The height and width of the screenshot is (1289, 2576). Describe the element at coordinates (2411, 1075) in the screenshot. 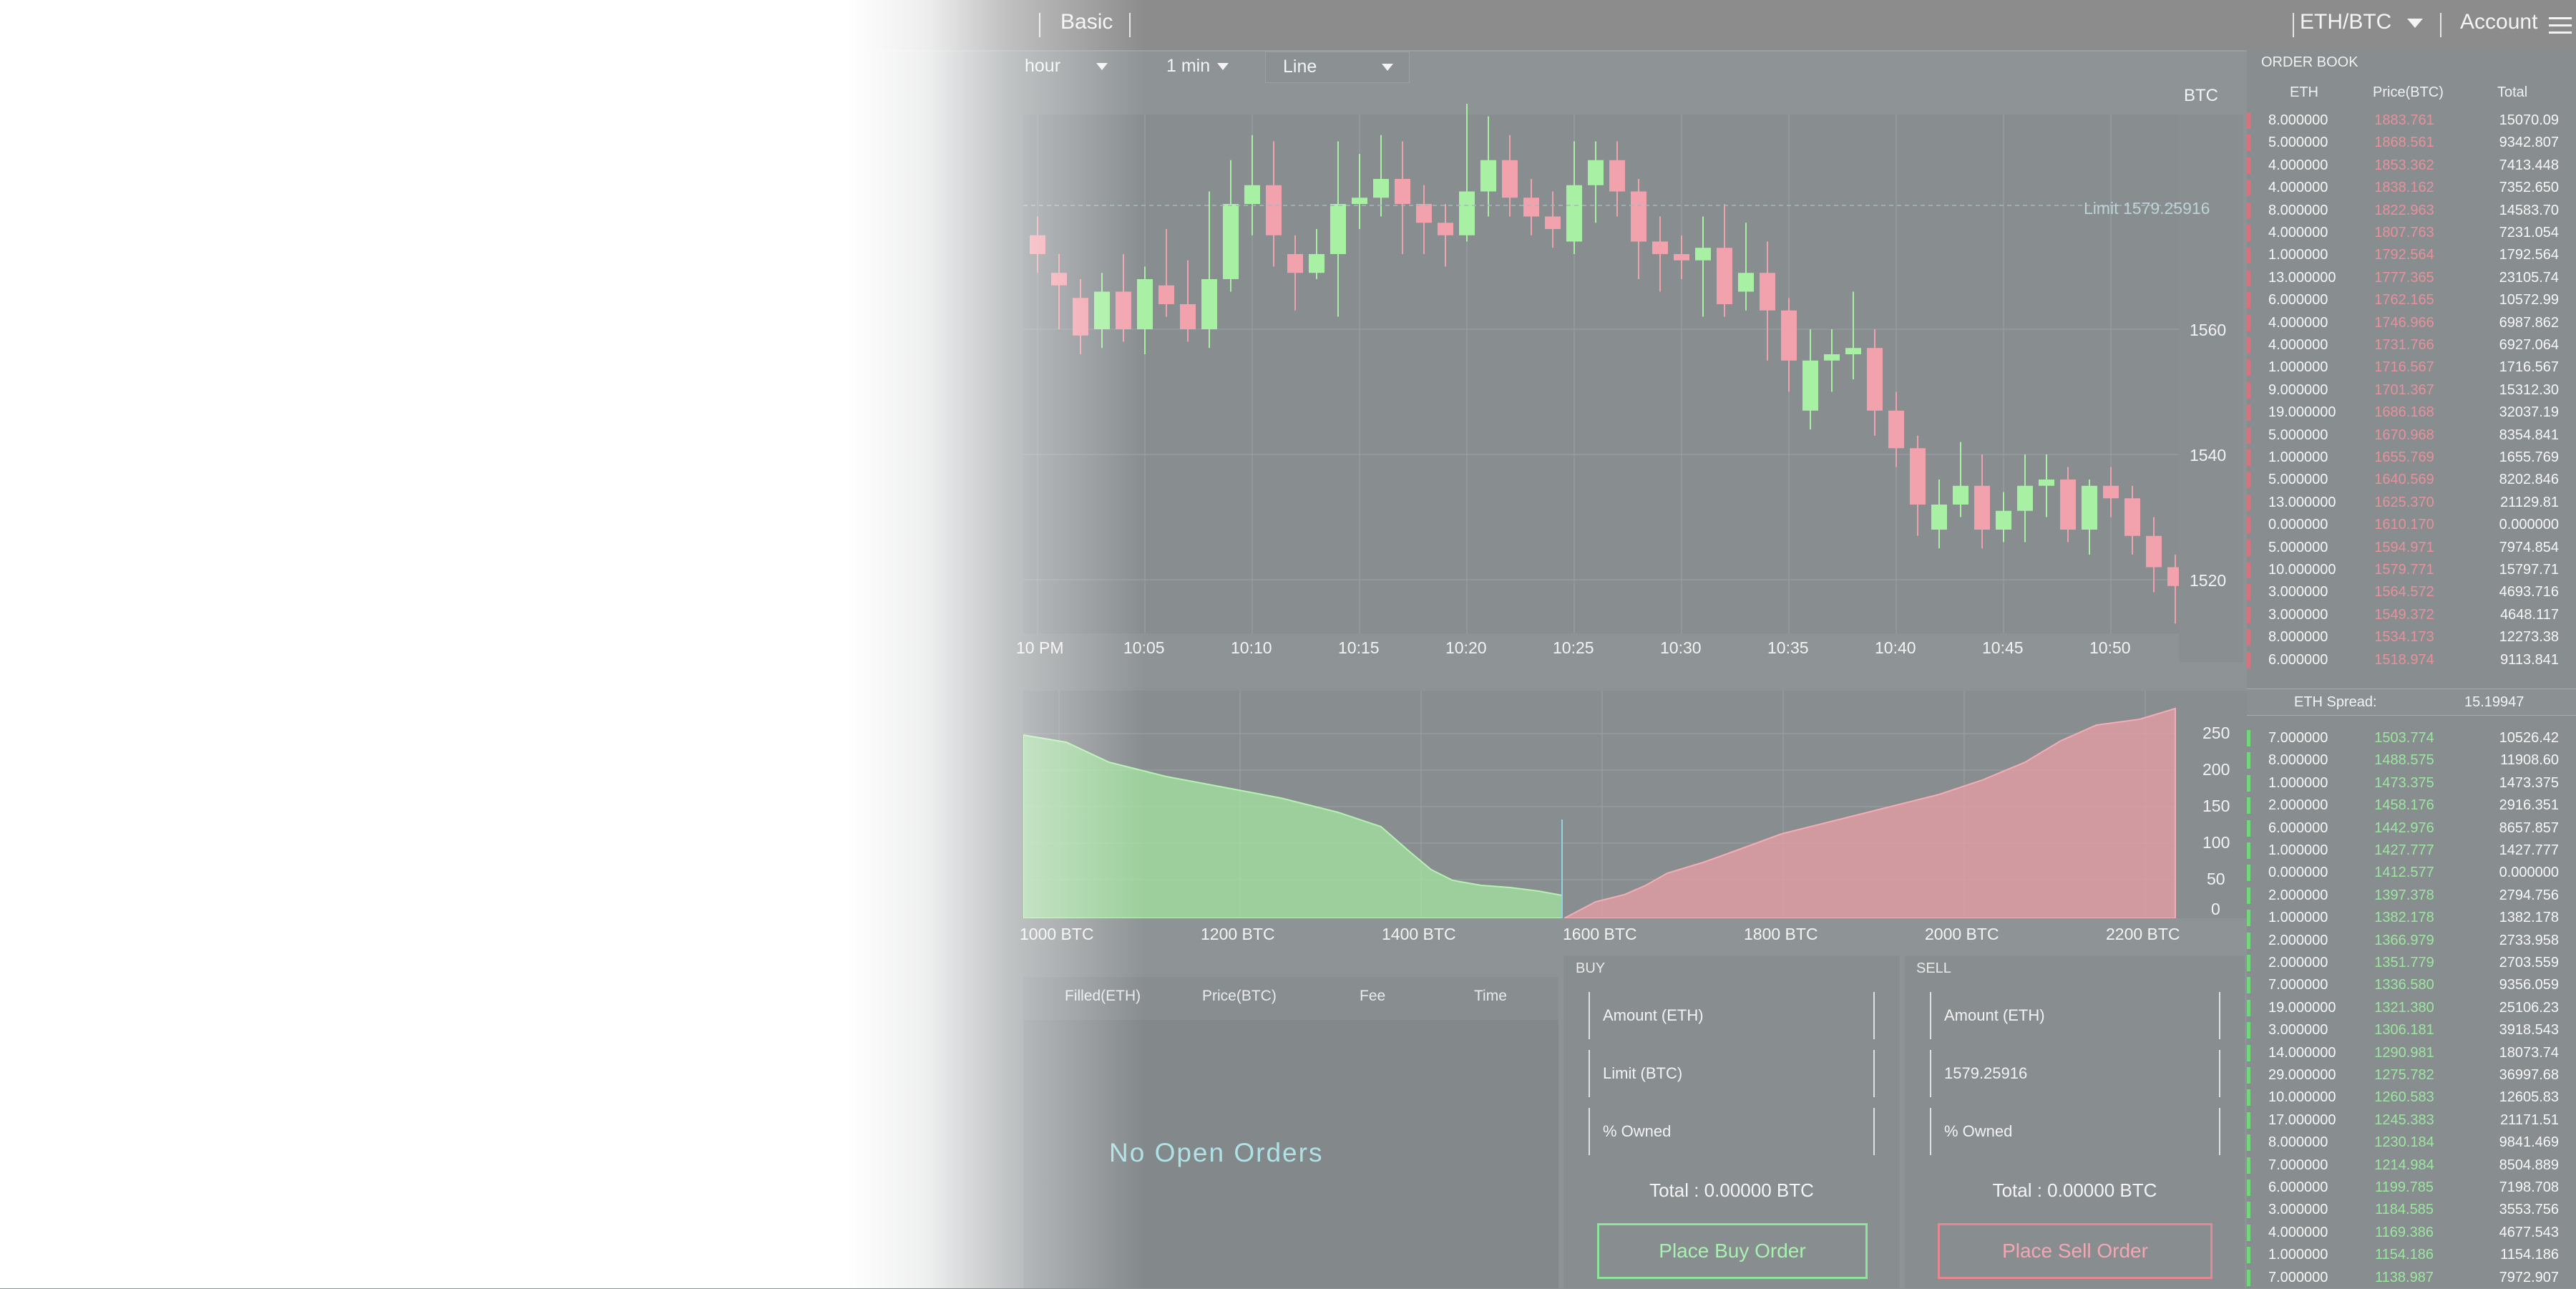

I see `bid-row: 29.000000 1275.782 36997.68` at that location.